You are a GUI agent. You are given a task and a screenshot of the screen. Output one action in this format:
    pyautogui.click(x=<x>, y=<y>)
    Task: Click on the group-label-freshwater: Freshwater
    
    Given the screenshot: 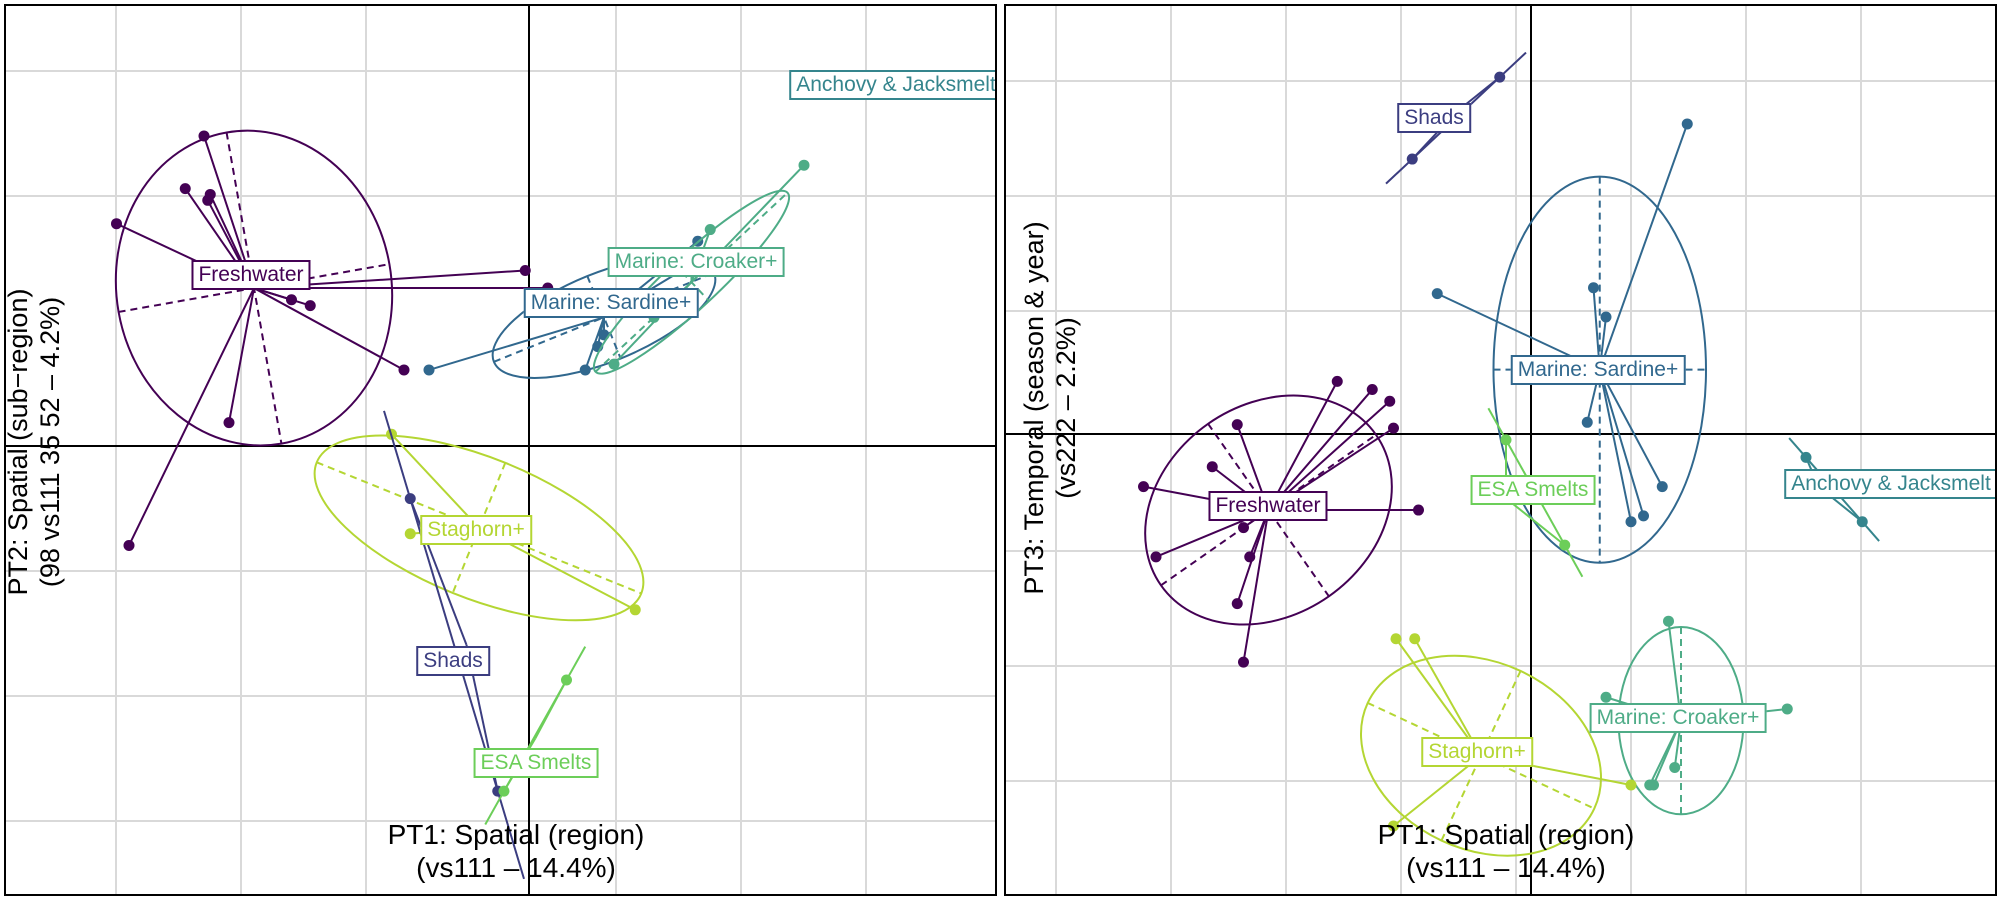 What is the action you would take?
    pyautogui.click(x=1268, y=506)
    